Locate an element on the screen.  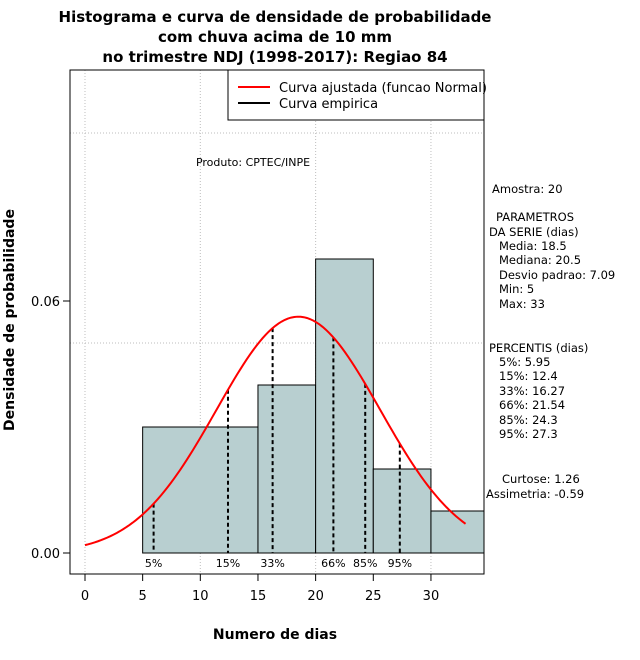
side-params-title-1: PARAMETROS is located at coordinates (535, 217).